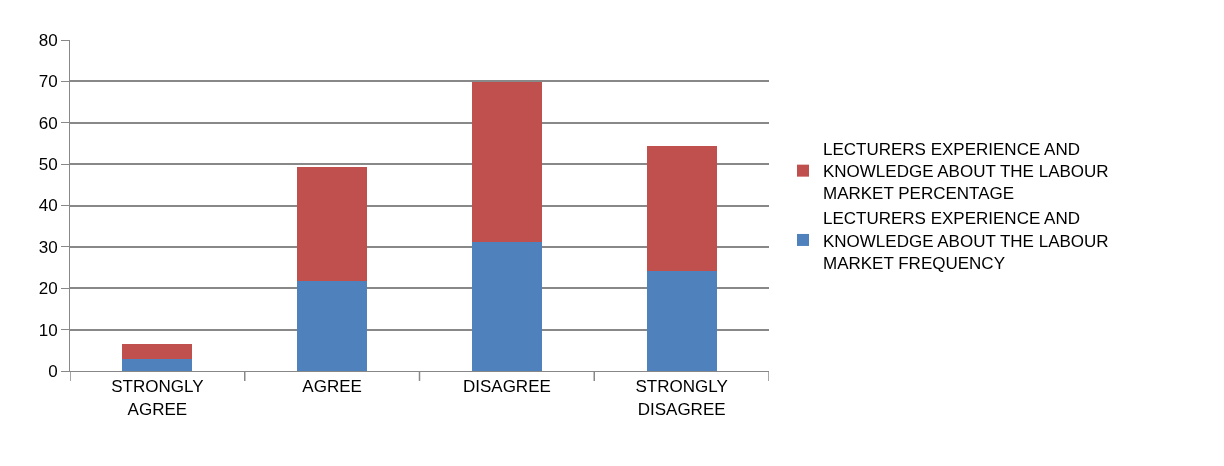 The width and height of the screenshot is (1224, 466). What do you see at coordinates (48, 40) in the screenshot?
I see `y-tick-label: 80` at bounding box center [48, 40].